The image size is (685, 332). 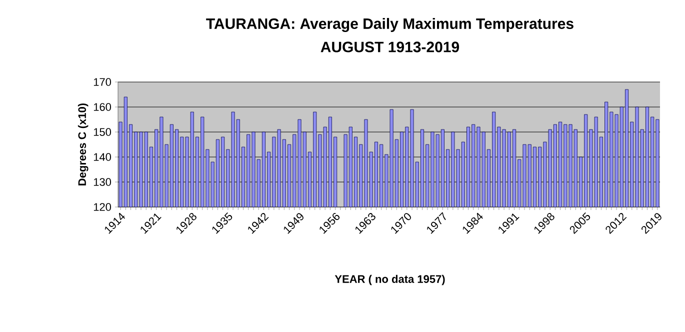 I want to click on y-axis-title: Degrees C (x10), so click(x=83, y=144).